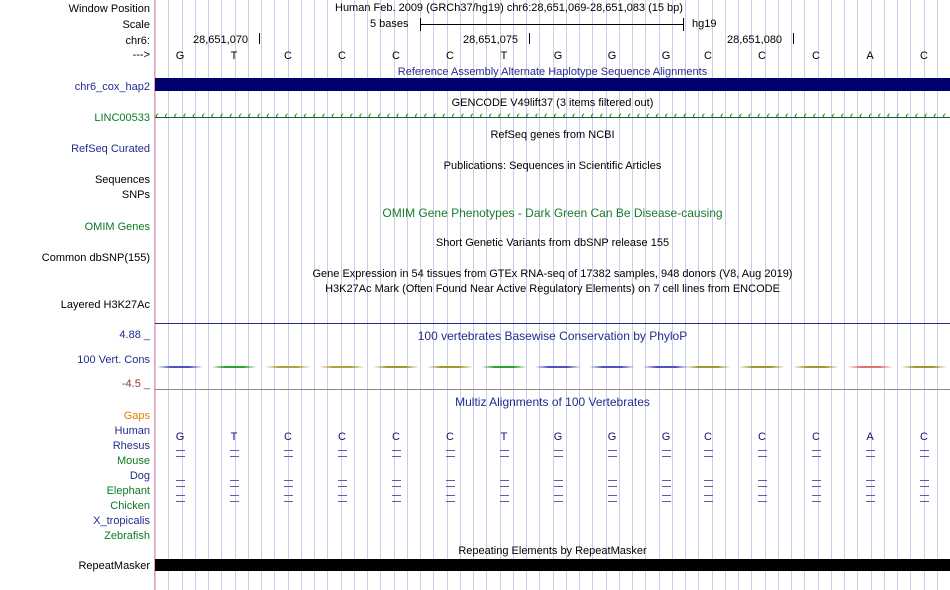 The width and height of the screenshot is (950, 590). What do you see at coordinates (552, 117) in the screenshot?
I see `linc00533-transcript-line` at bounding box center [552, 117].